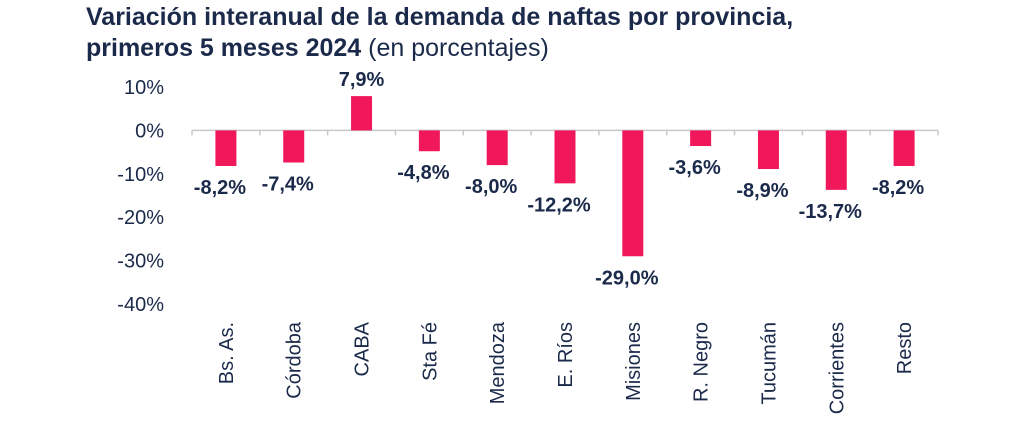  What do you see at coordinates (288, 185) in the screenshot?
I see `data-label: -7,4%` at bounding box center [288, 185].